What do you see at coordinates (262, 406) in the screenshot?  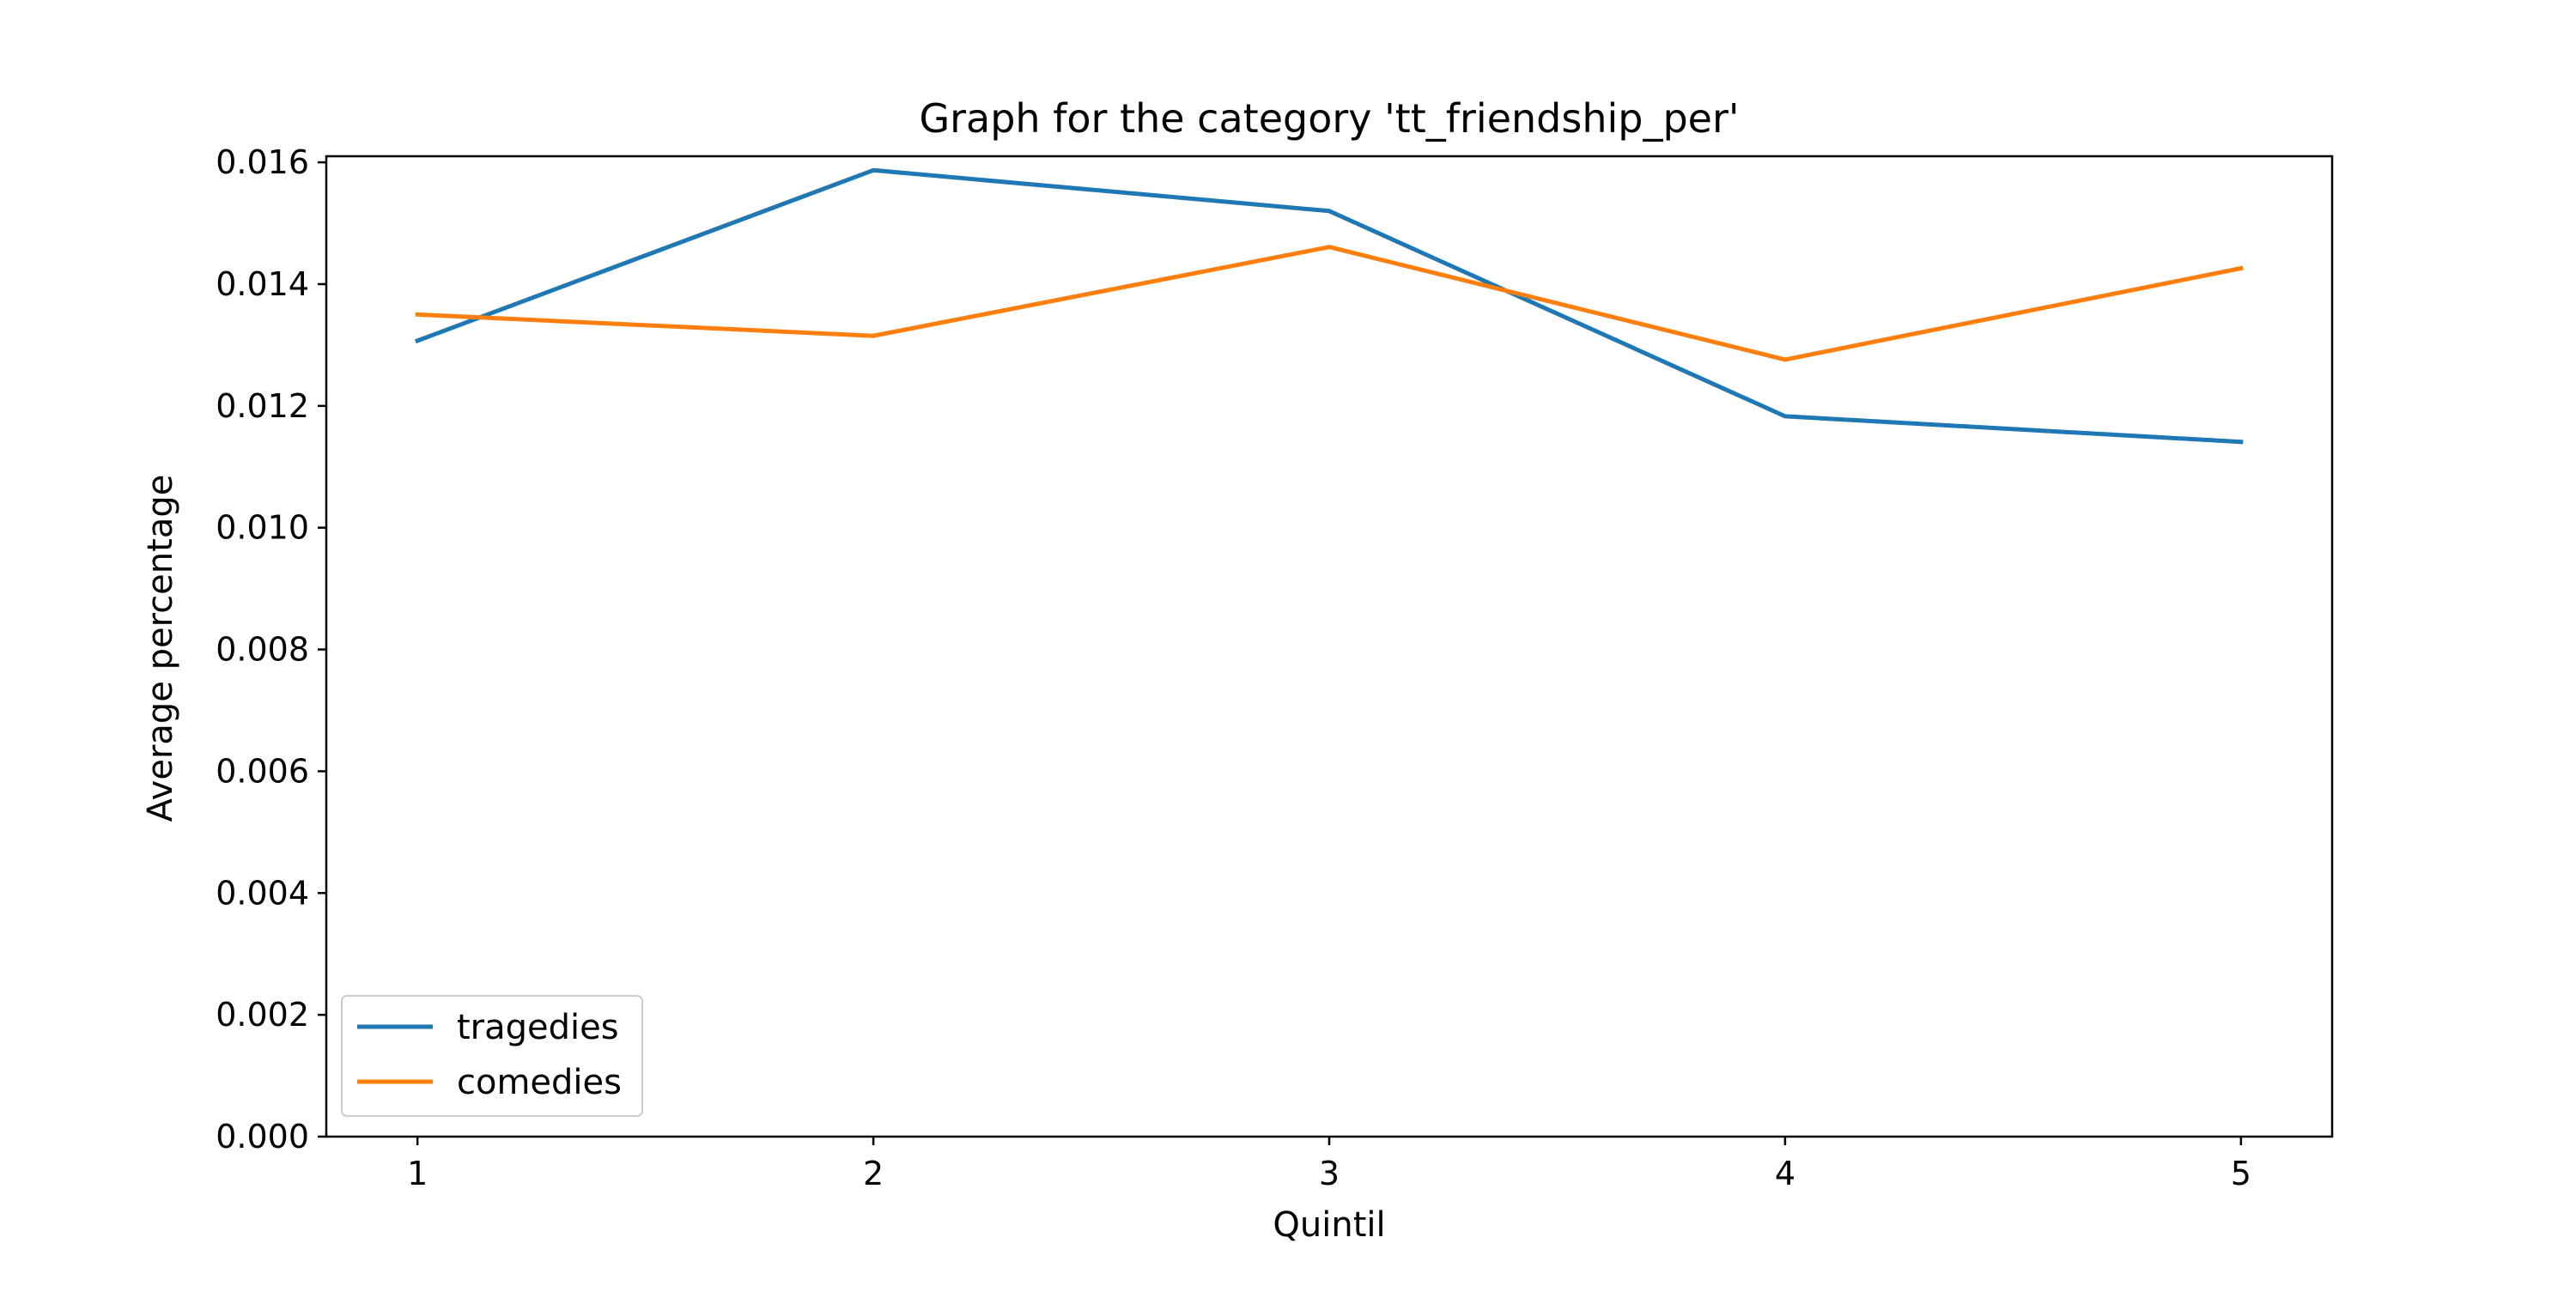 I see `y-tick-label: 0.012` at bounding box center [262, 406].